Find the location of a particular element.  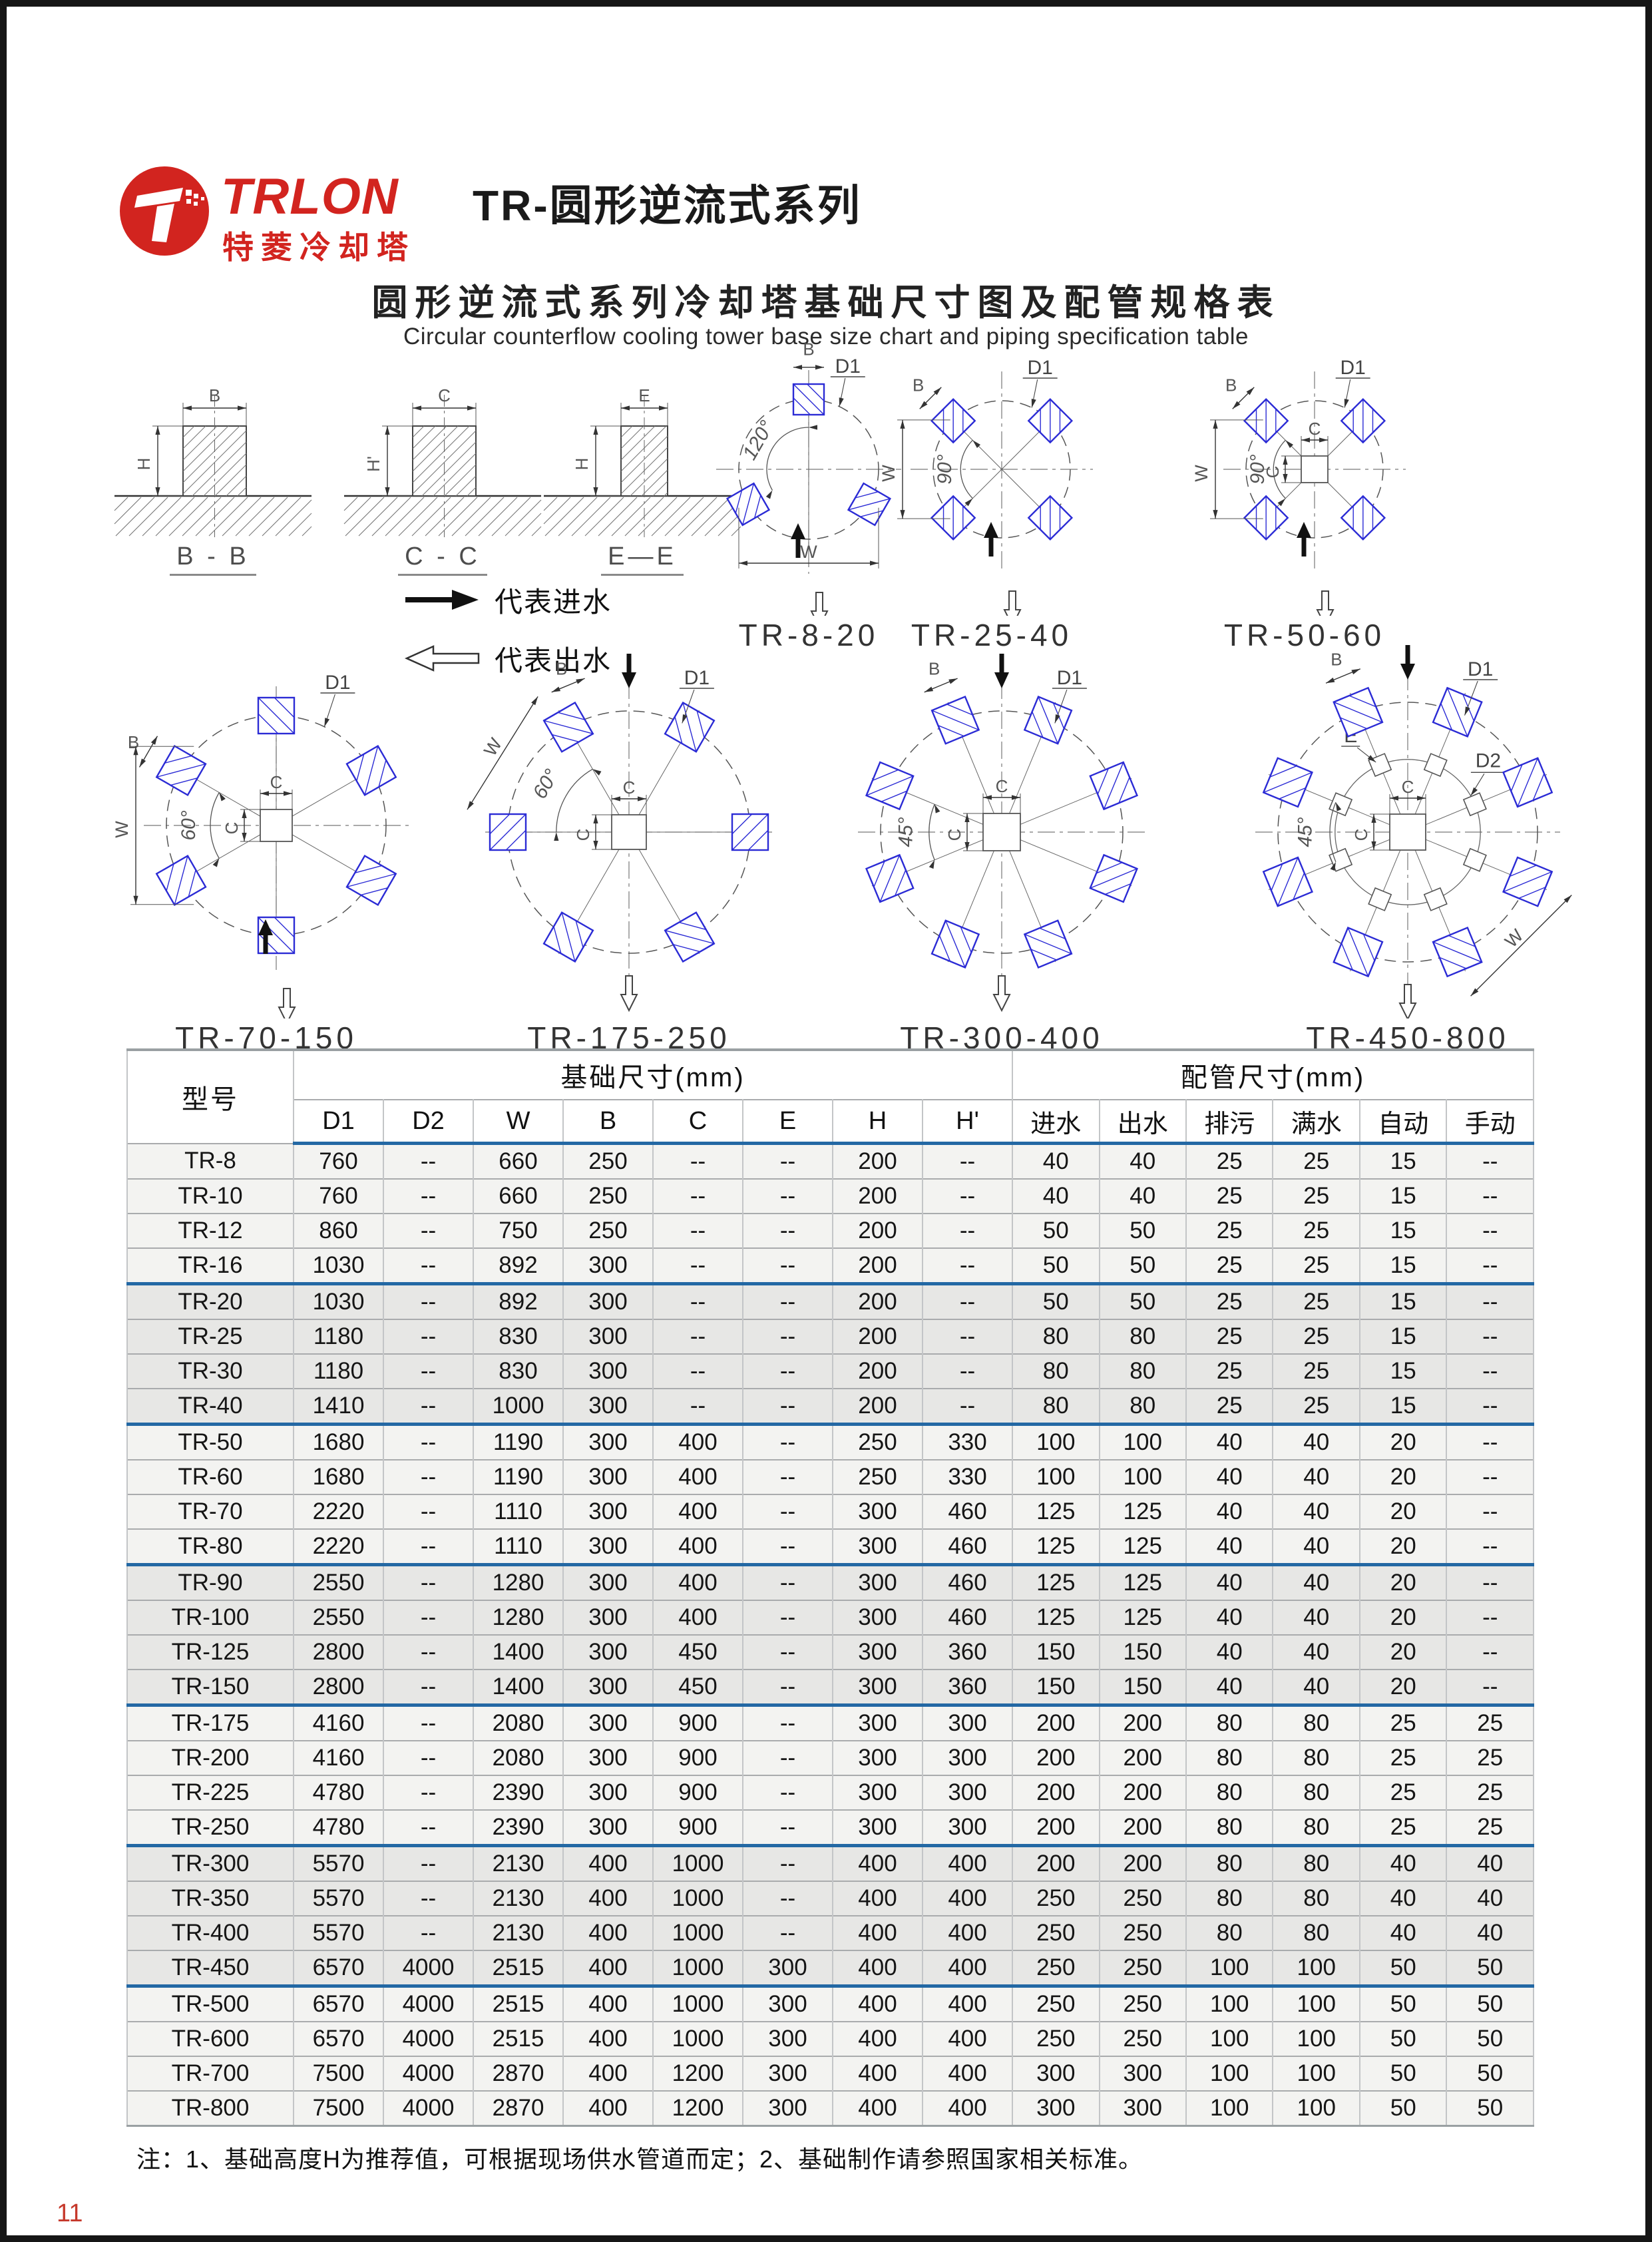

value-cell: 330 is located at coordinates (967, 1442).